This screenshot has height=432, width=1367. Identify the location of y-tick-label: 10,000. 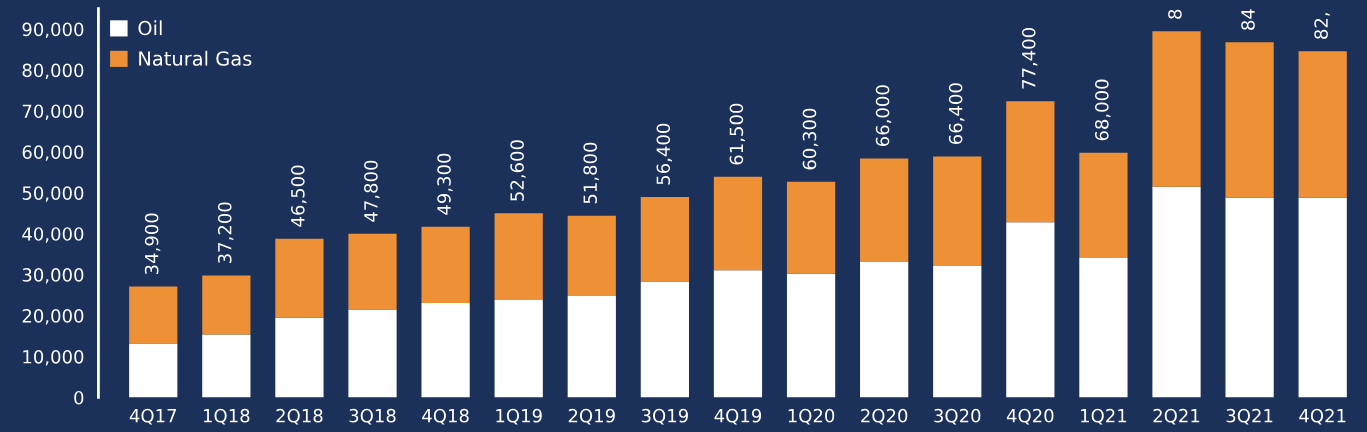
(53, 357).